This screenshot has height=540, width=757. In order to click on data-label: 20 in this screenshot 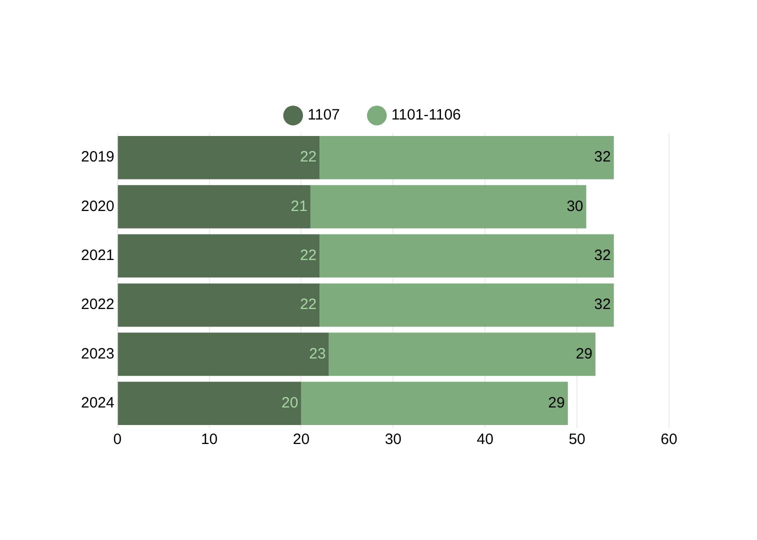, I will do `click(290, 403)`.